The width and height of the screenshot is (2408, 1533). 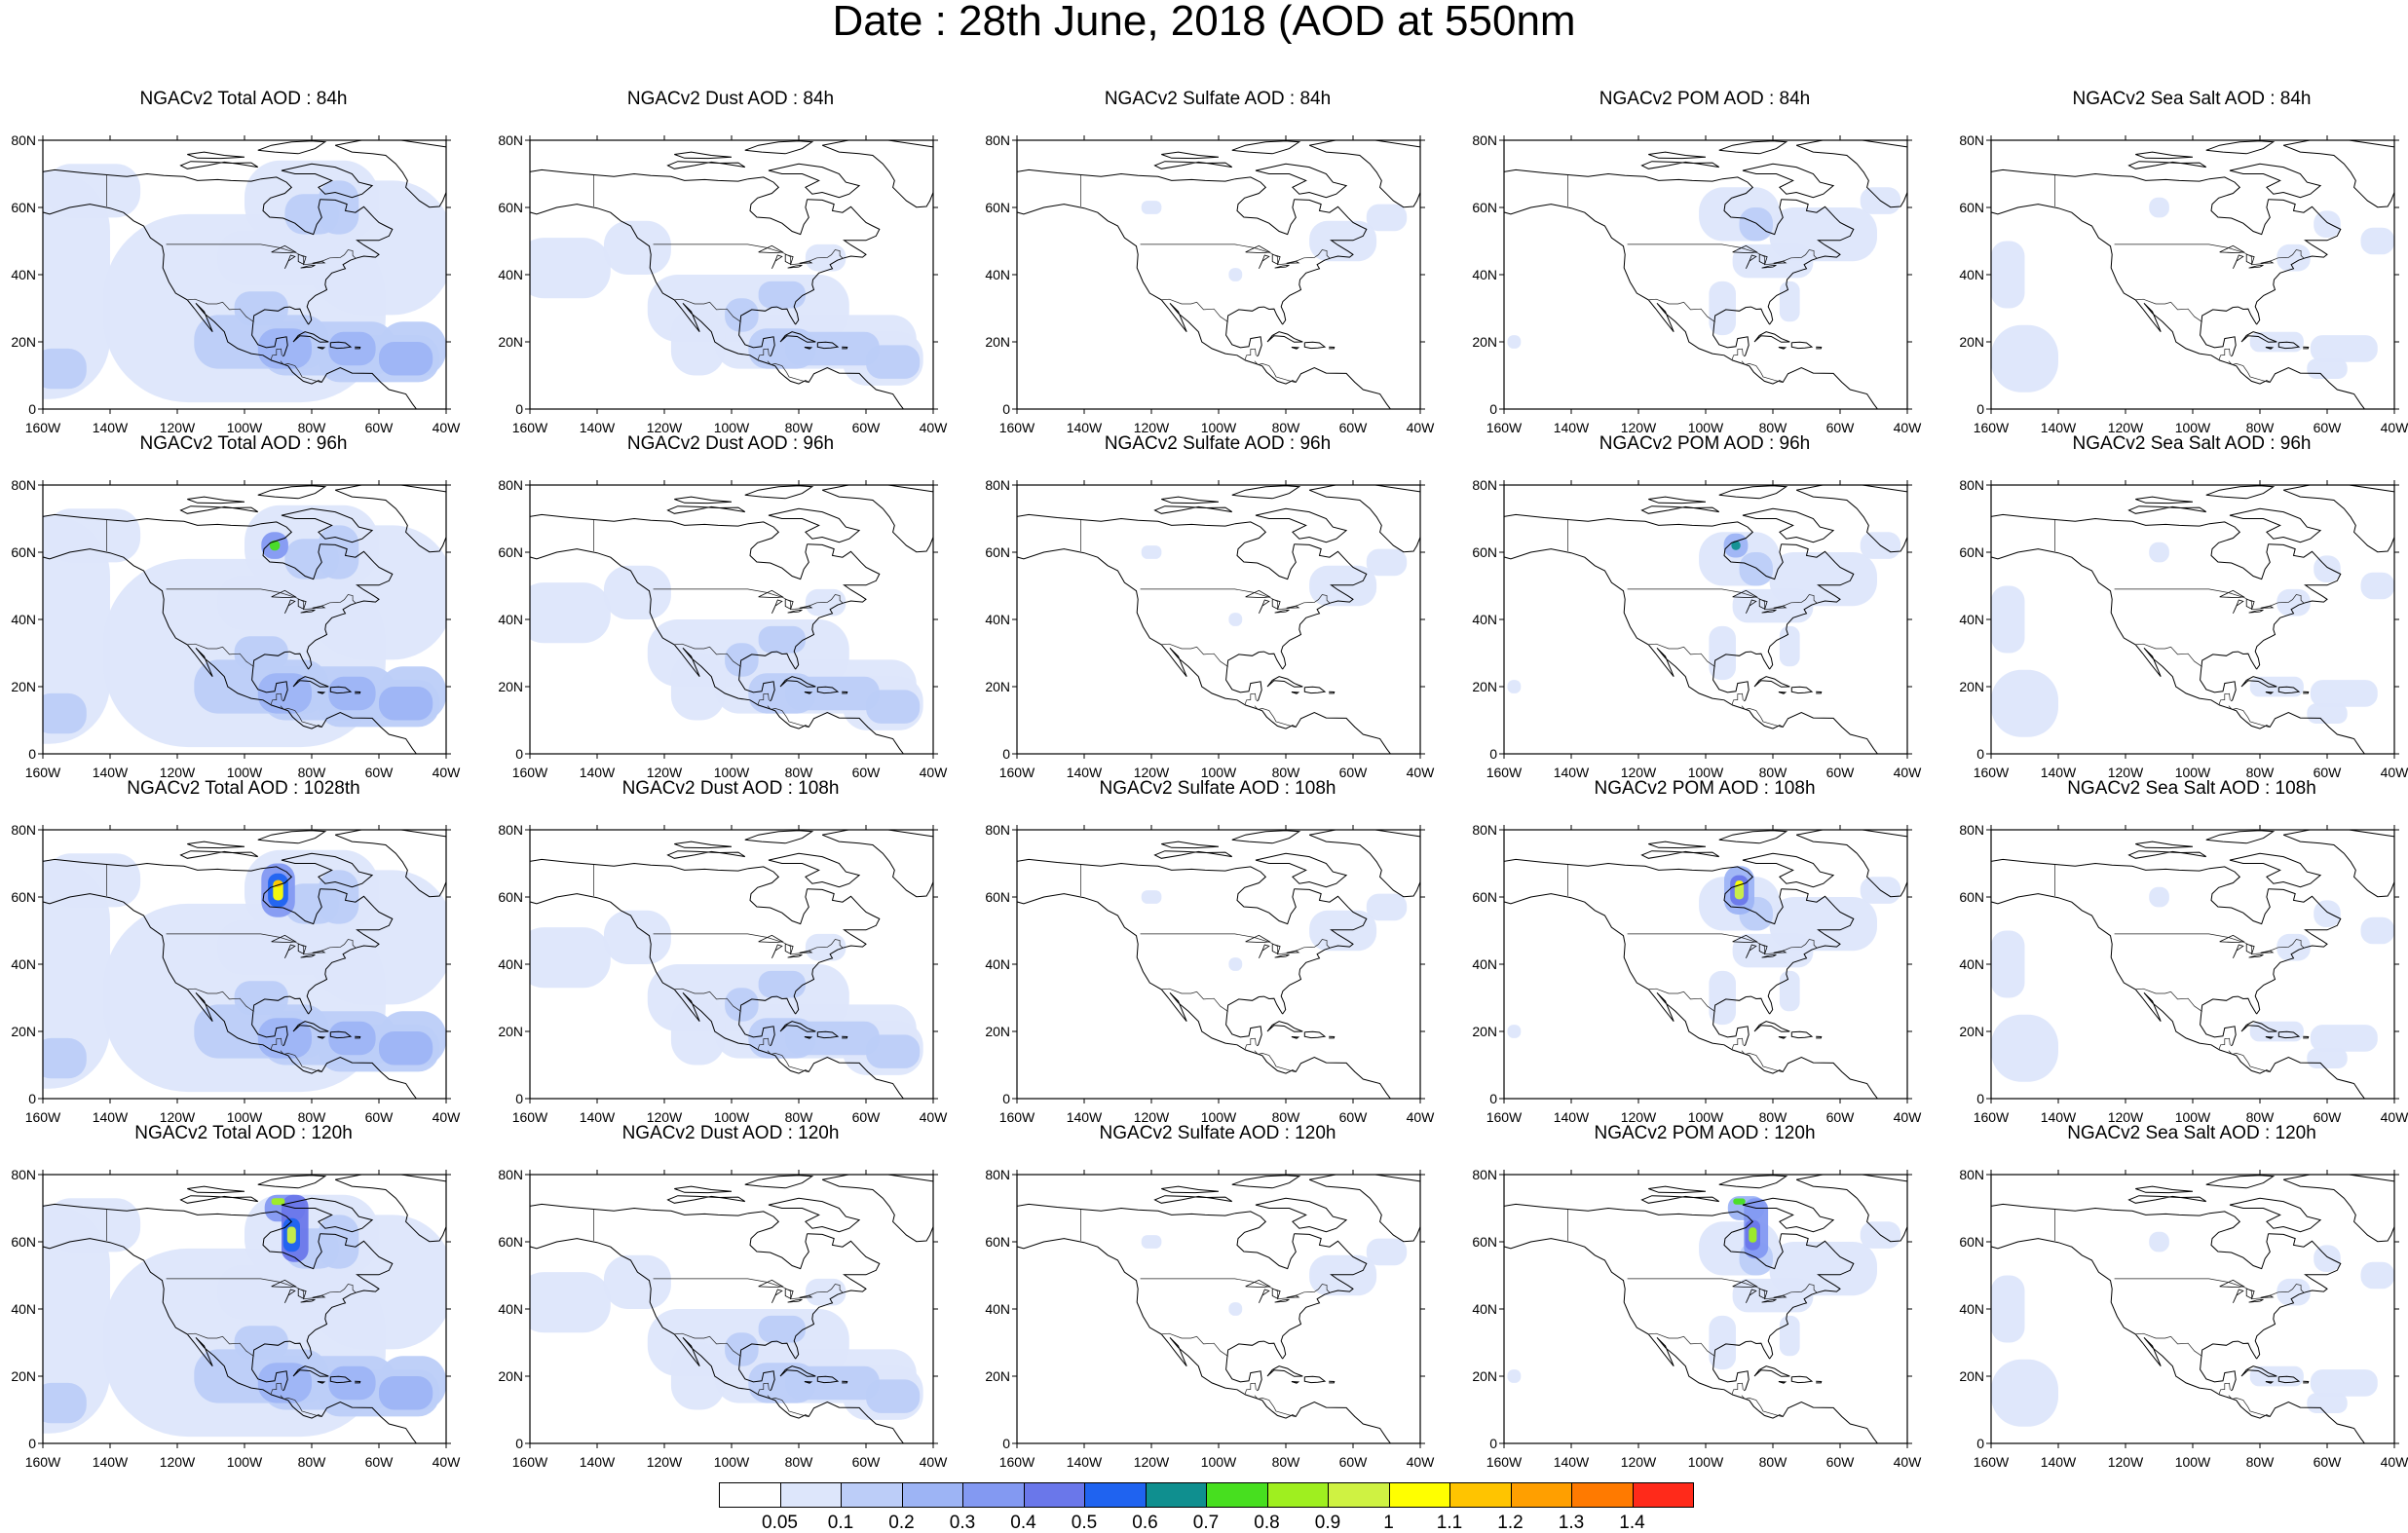 What do you see at coordinates (730, 789) in the screenshot?
I see `panel-title: NGACv2 Dust AOD : 108h` at bounding box center [730, 789].